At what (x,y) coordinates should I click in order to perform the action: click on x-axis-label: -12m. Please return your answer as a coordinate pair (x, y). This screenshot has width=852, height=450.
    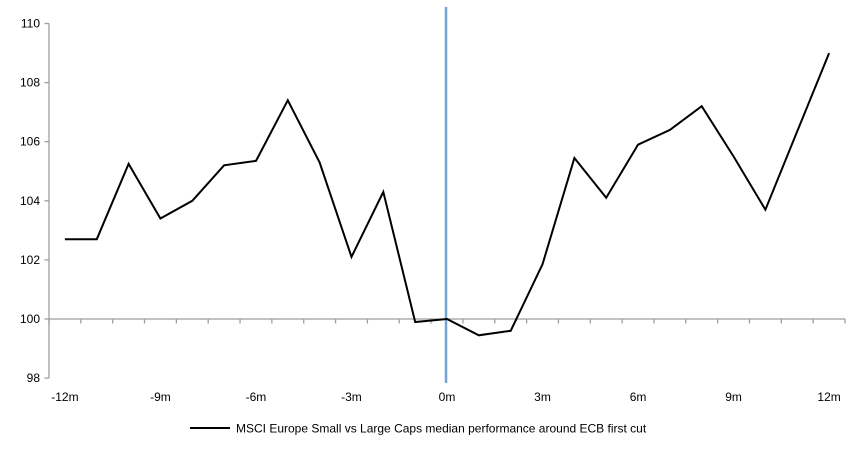
    Looking at the image, I should click on (64, 397).